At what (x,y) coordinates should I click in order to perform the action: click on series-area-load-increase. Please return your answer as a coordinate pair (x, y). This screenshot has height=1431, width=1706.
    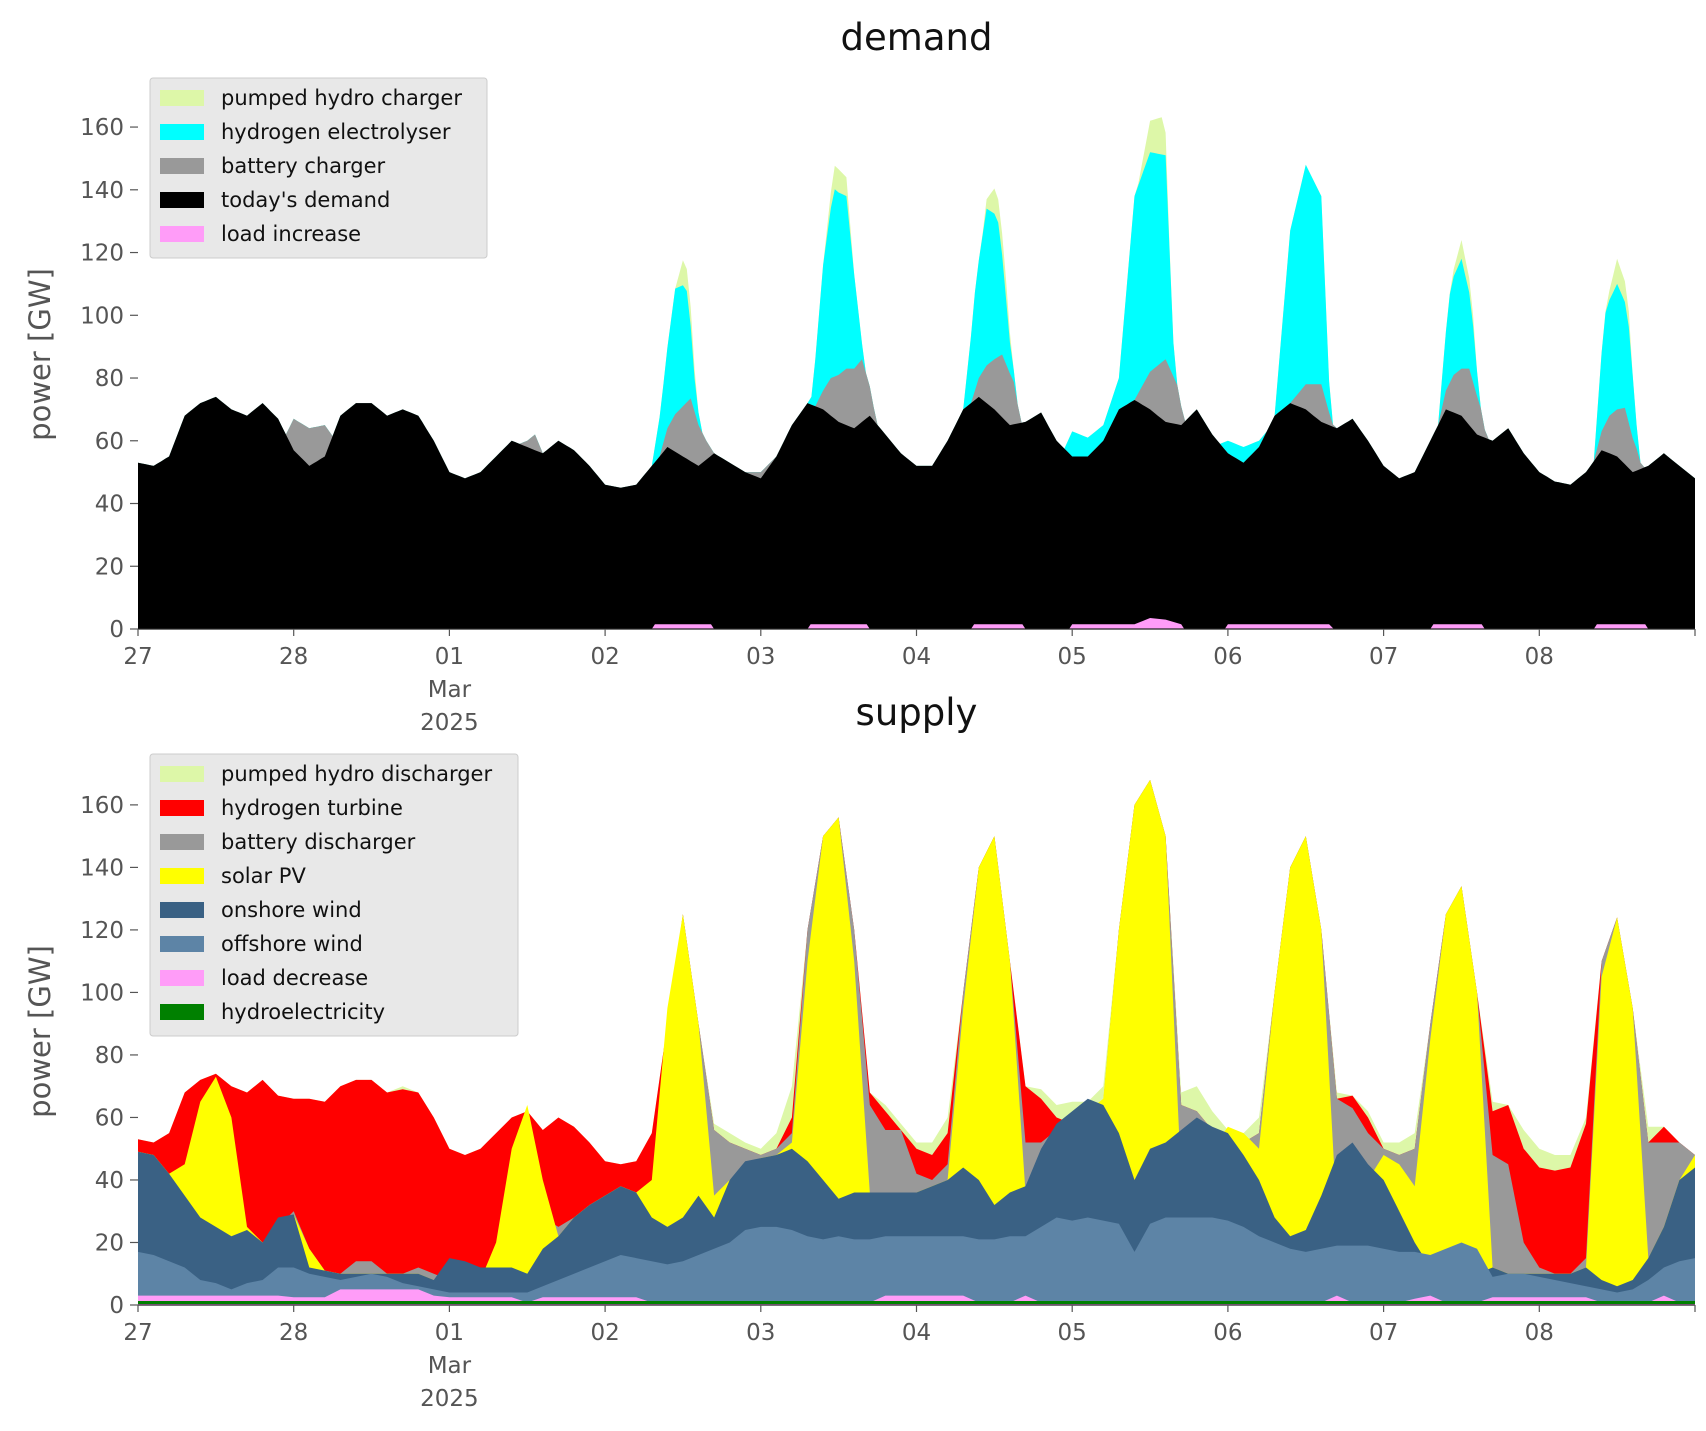
    Looking at the image, I should click on (1150, 623).